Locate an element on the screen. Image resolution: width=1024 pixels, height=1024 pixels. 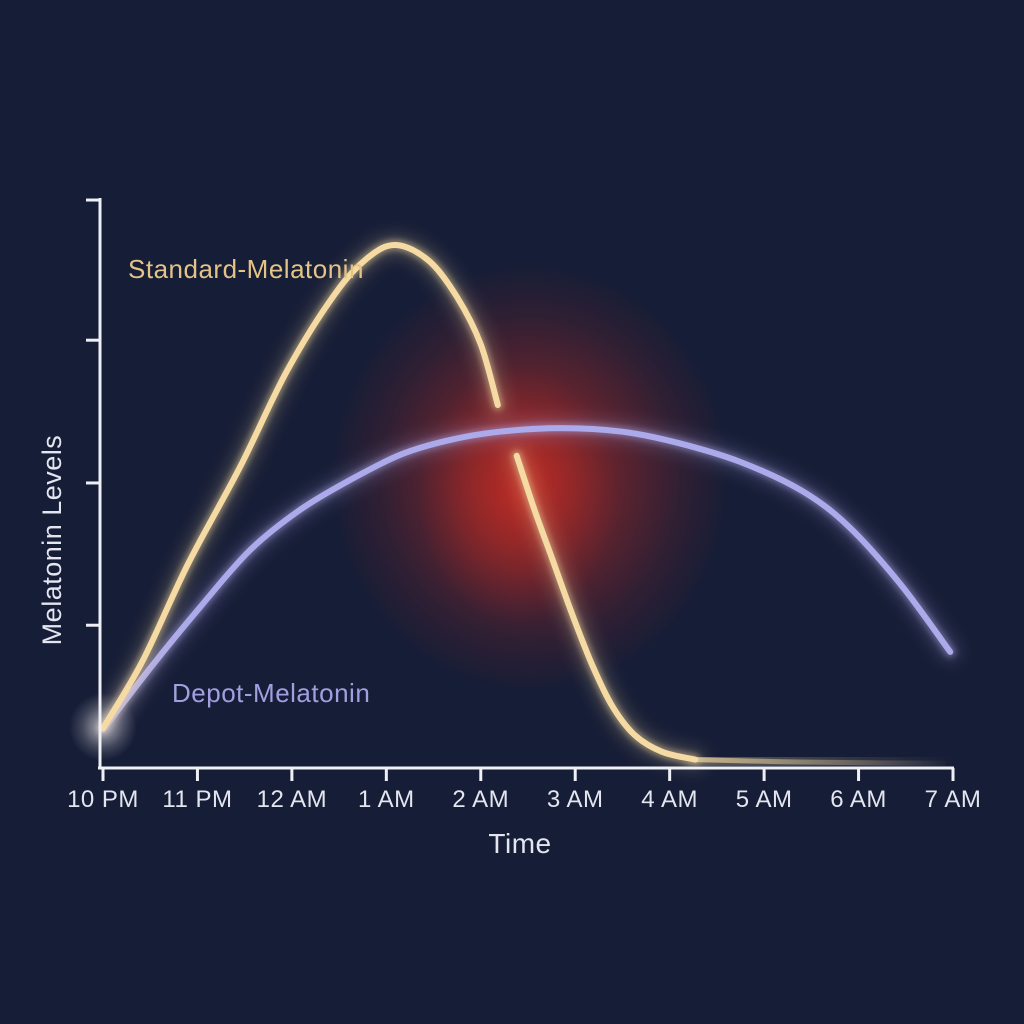
standard-curve-seg2-line is located at coordinates (606, 607).